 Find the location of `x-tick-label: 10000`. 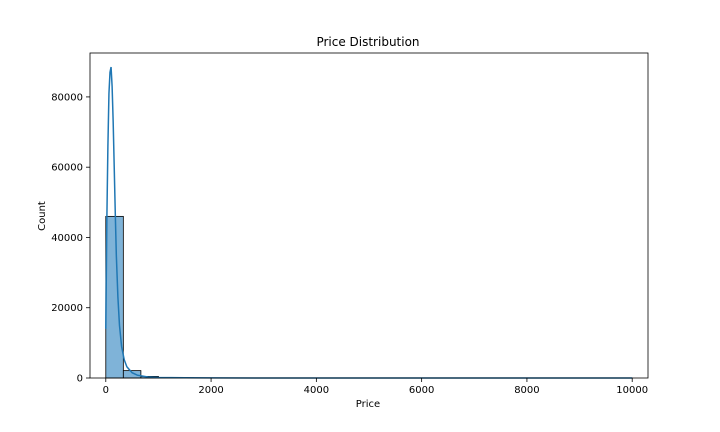

x-tick-label: 10000 is located at coordinates (632, 390).